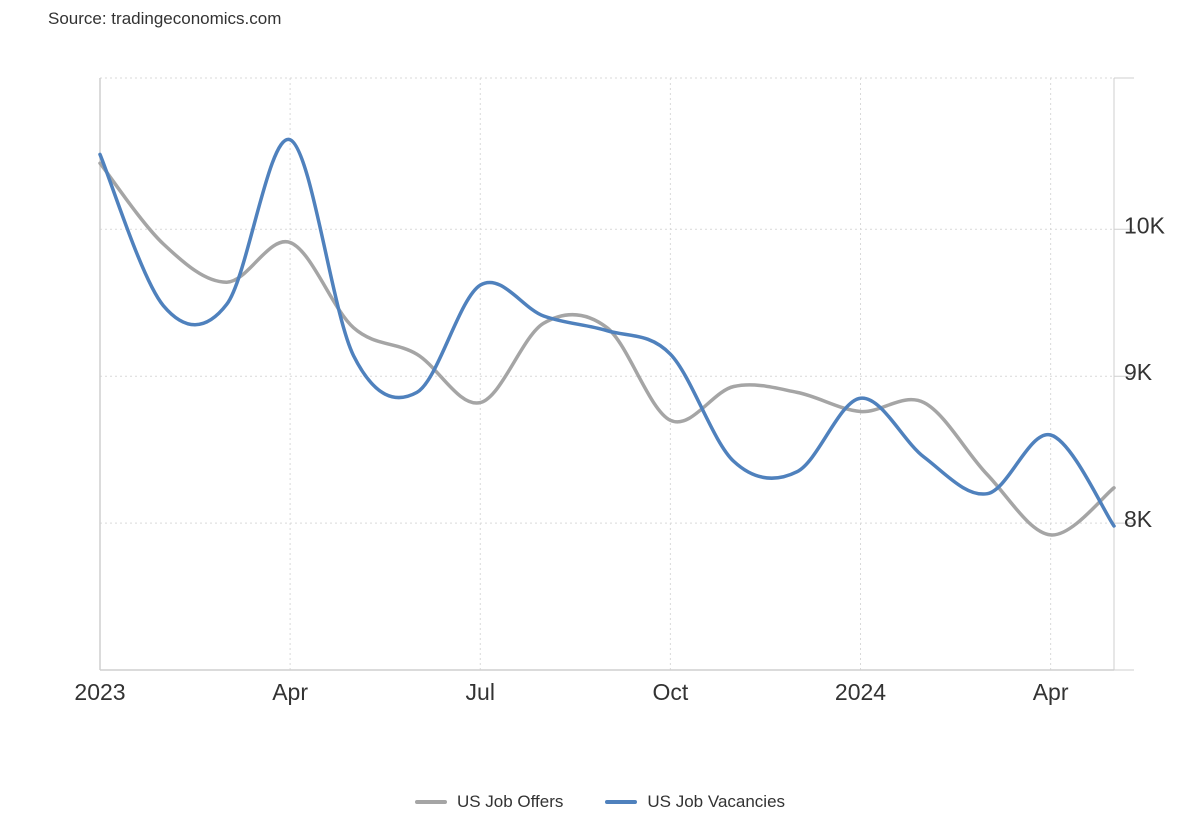 The width and height of the screenshot is (1200, 820). Describe the element at coordinates (860, 692) in the screenshot. I see `x-tick-label: 2024` at that location.